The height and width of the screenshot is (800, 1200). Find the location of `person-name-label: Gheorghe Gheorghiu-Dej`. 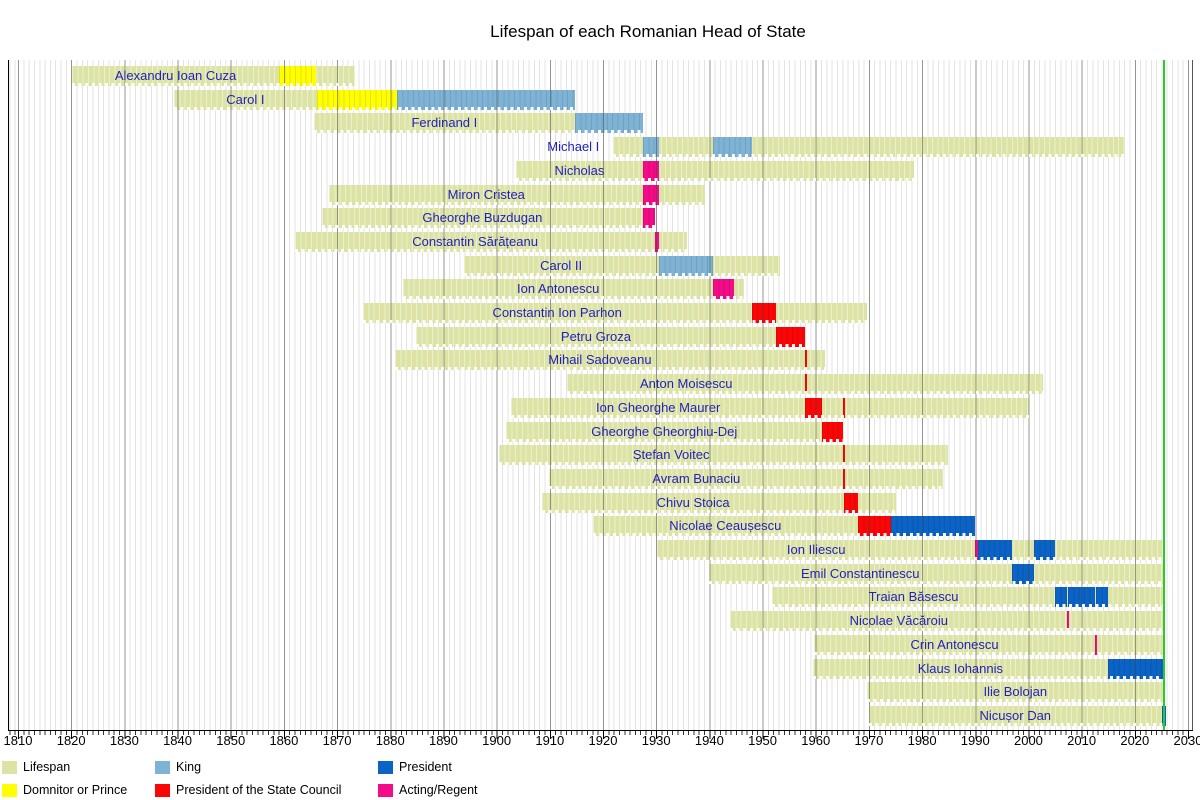

person-name-label: Gheorghe Gheorghiu-Dej is located at coordinates (664, 431).